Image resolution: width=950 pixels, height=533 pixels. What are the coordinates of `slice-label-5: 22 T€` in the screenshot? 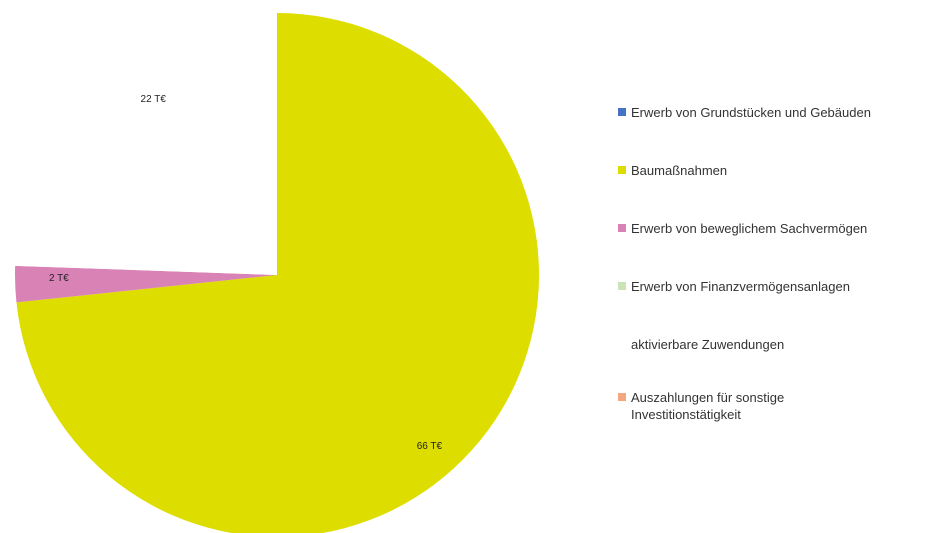 It's located at (154, 99).